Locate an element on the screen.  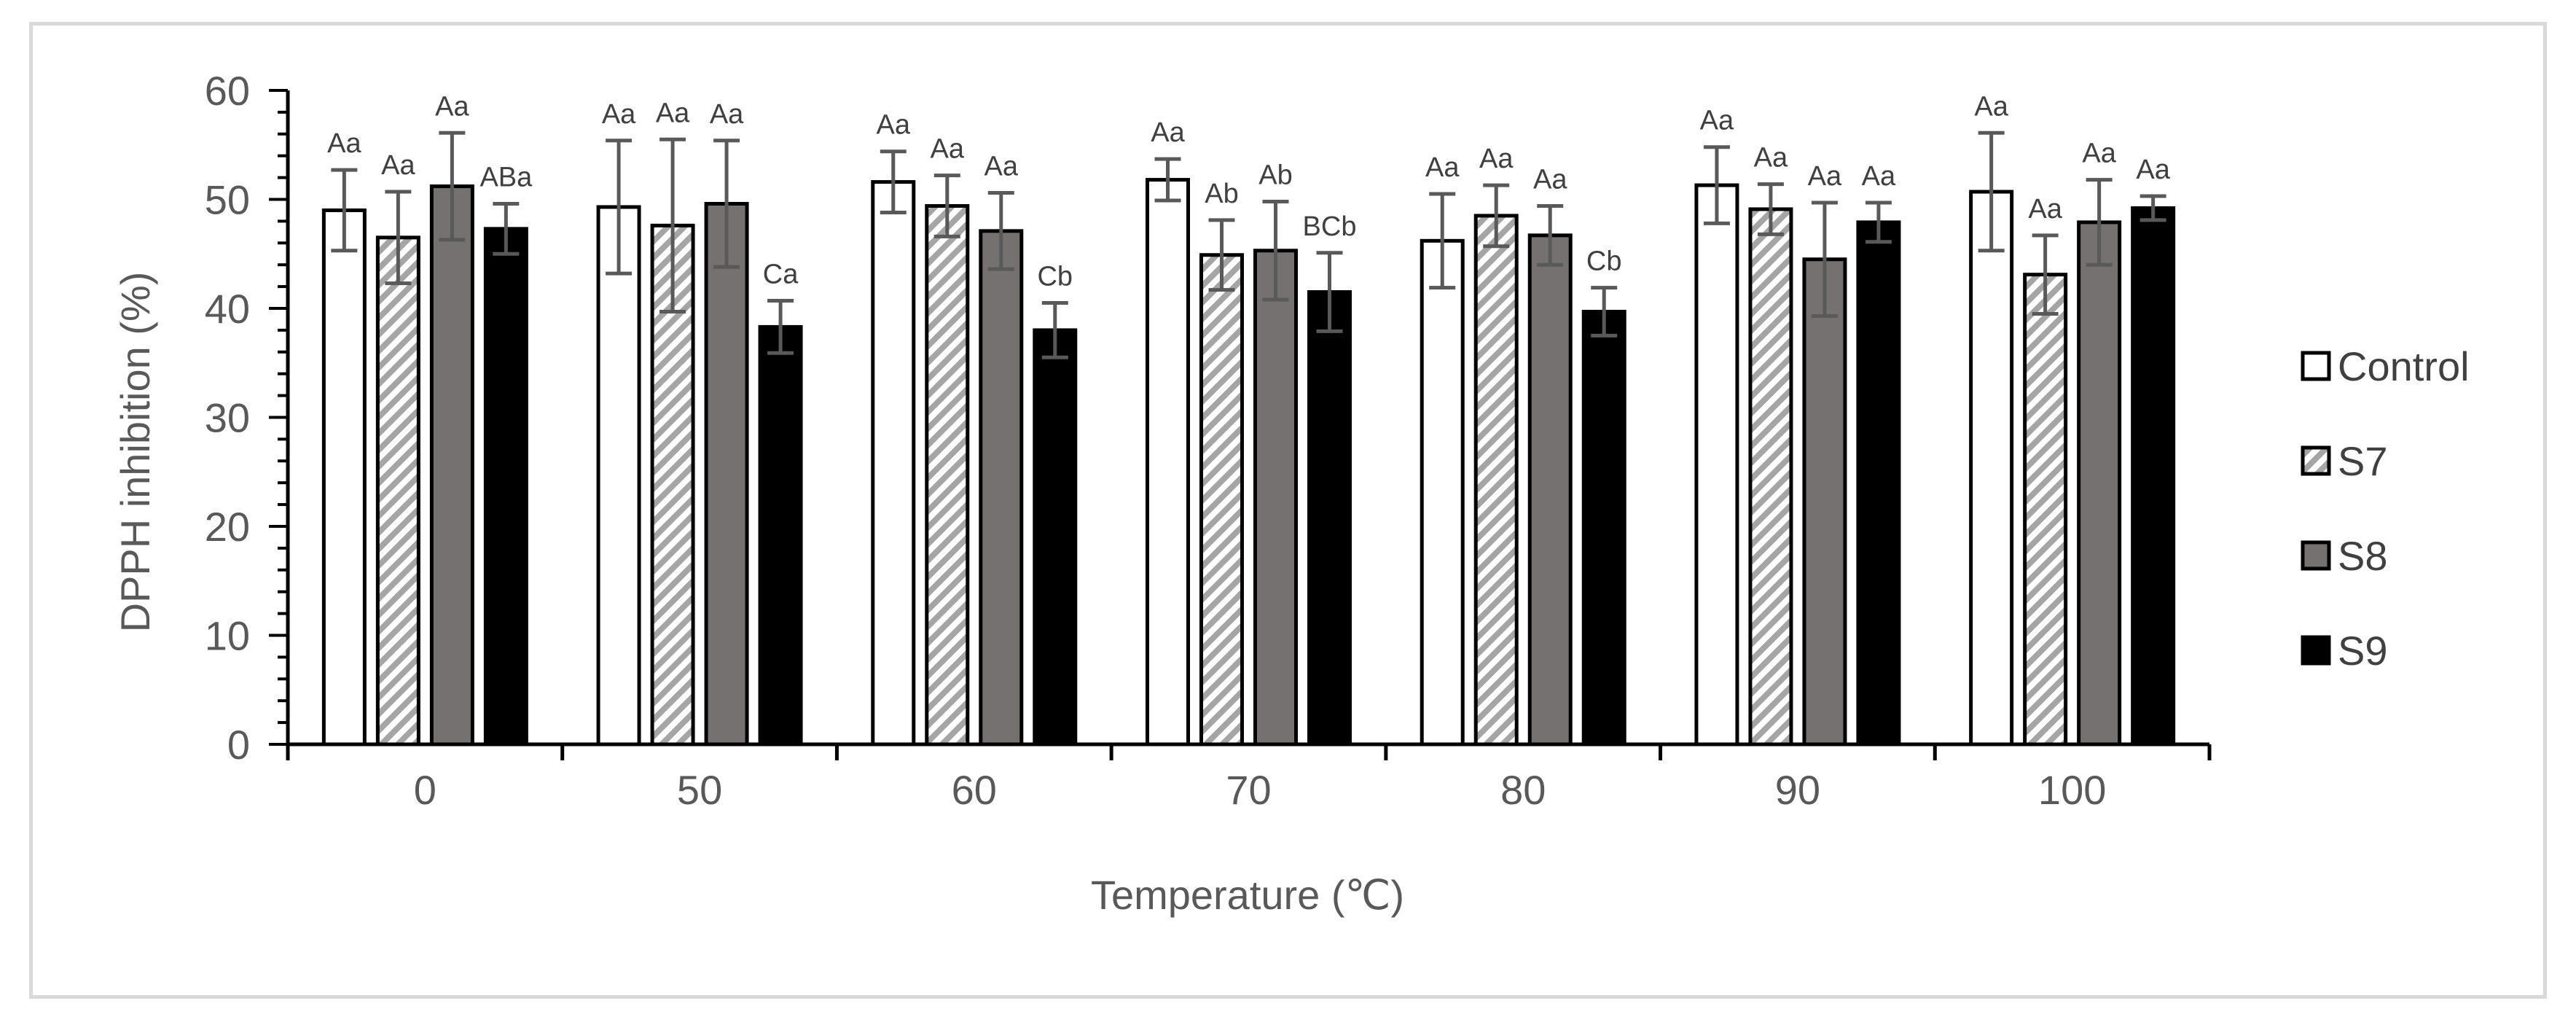
sig-label-s7-60: Aa is located at coordinates (948, 150).